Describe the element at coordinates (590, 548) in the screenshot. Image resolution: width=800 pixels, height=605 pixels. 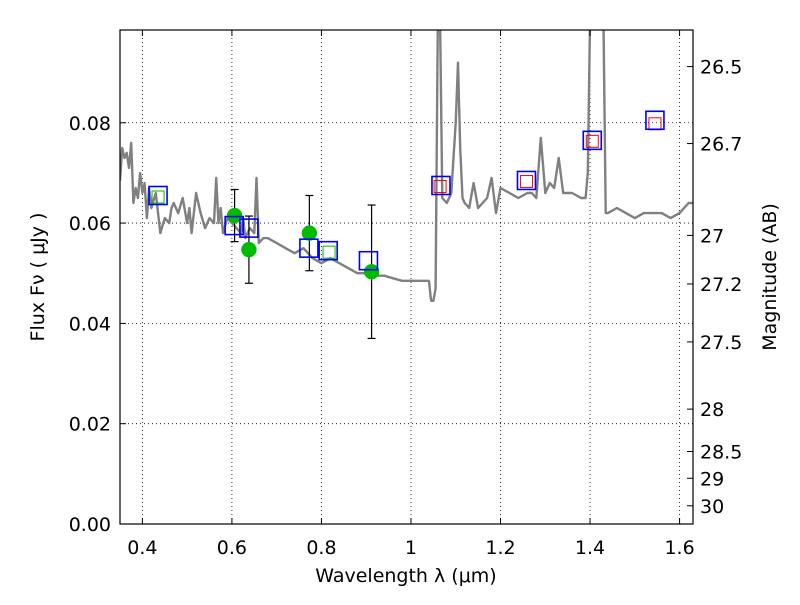
I see `x-tick-label: 1.4` at that location.